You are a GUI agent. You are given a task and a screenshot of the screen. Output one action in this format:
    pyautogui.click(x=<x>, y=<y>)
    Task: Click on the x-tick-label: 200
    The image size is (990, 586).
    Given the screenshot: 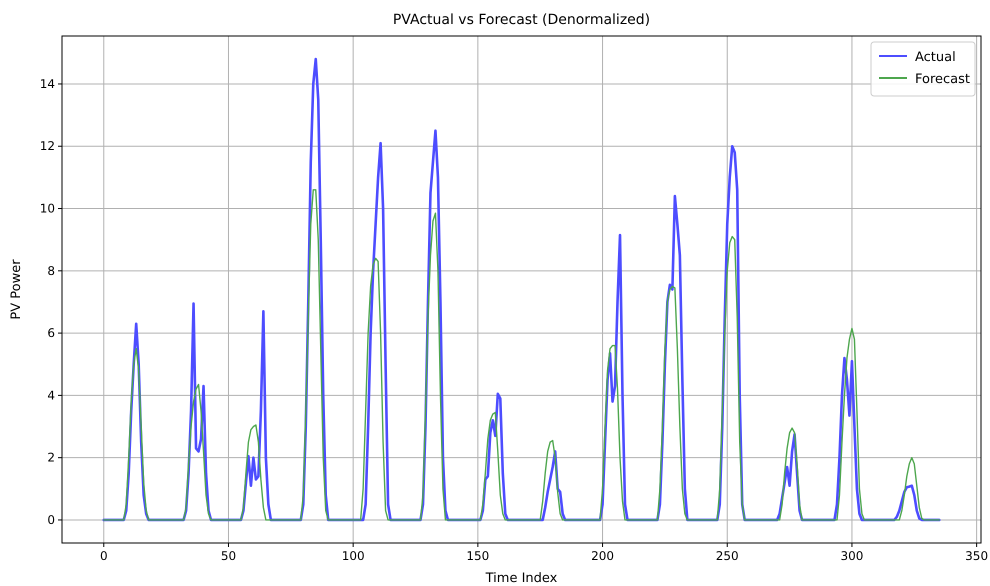 What is the action you would take?
    pyautogui.click(x=602, y=556)
    